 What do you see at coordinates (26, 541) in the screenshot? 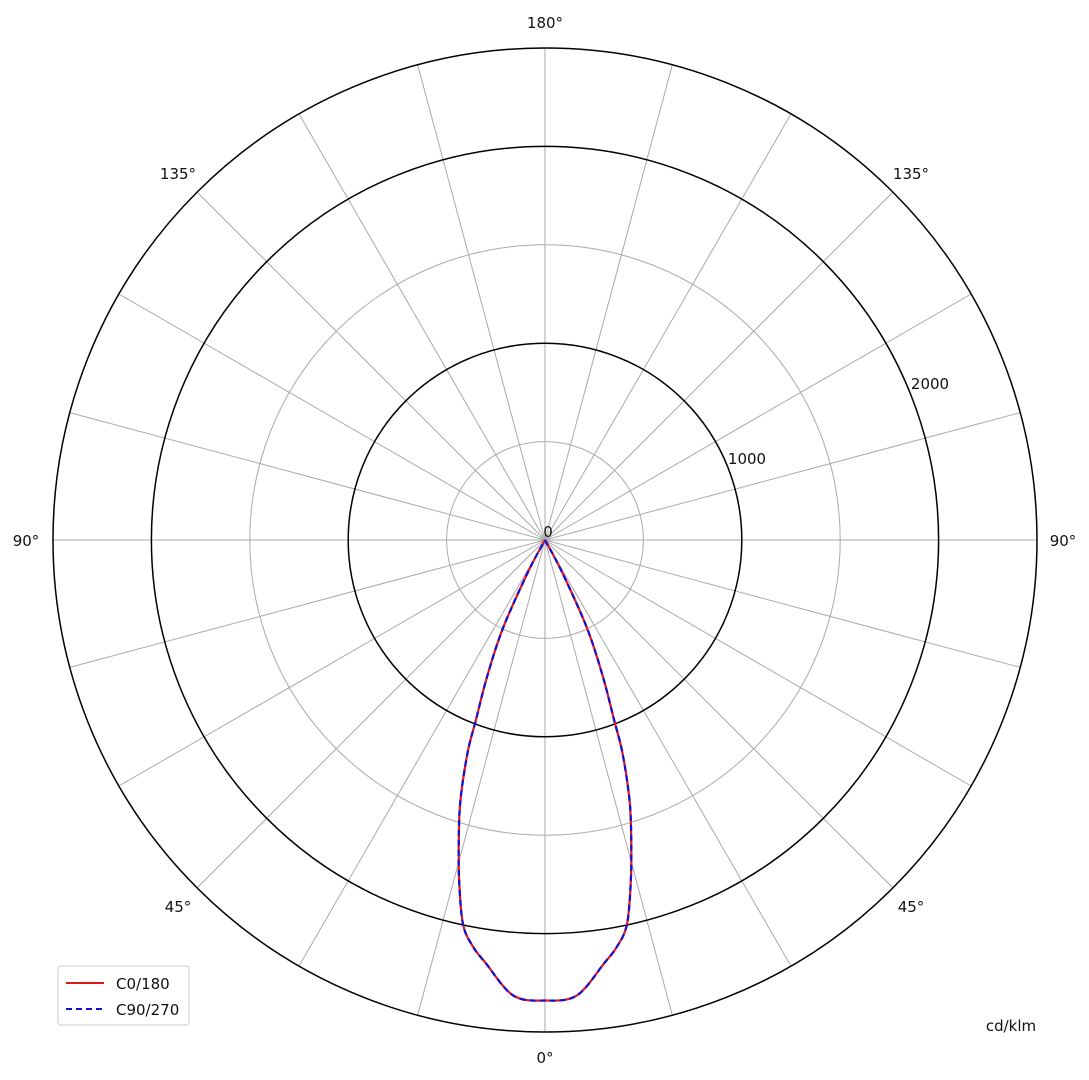
I see `angle-label-left: 90°` at bounding box center [26, 541].